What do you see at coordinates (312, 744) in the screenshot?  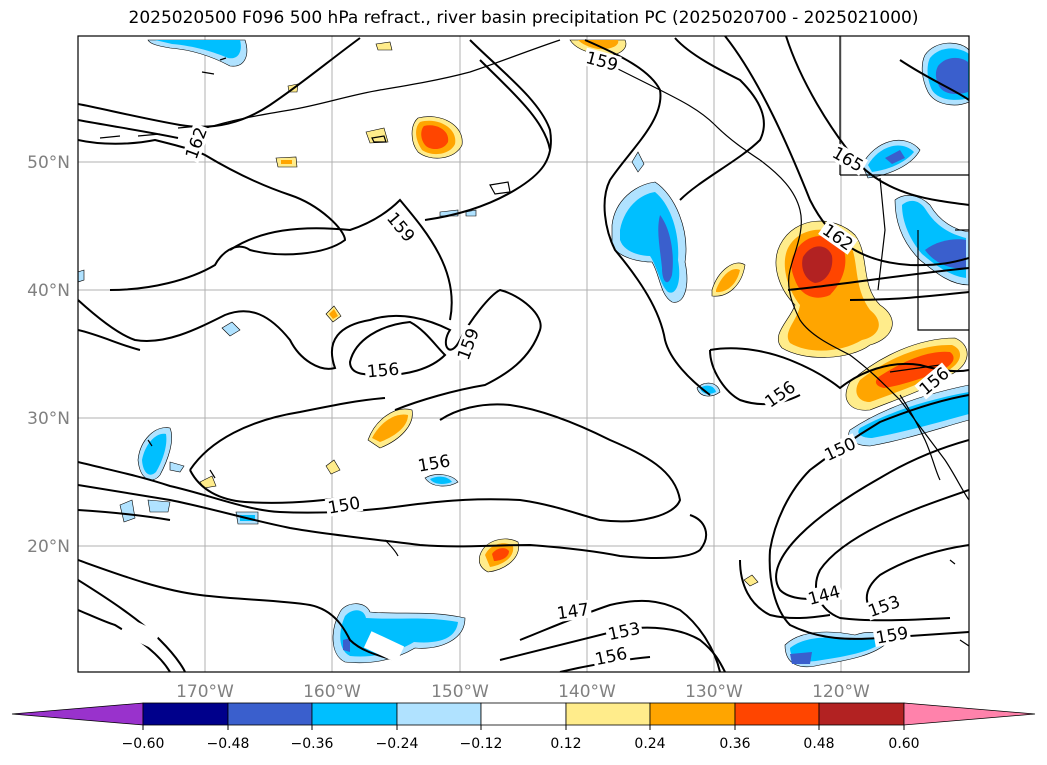 I see `colorbar-label: −0.36` at bounding box center [312, 744].